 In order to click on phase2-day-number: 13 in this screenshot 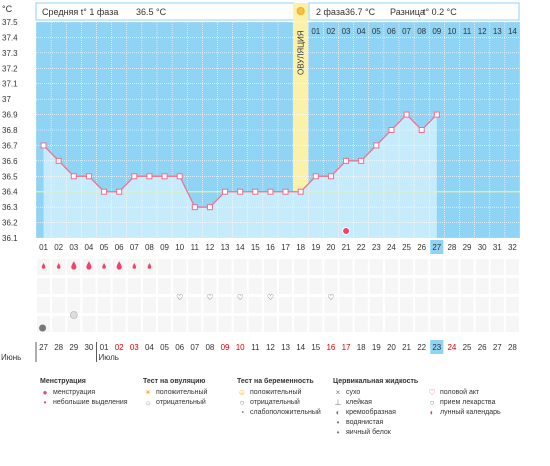, I will do `click(497, 31)`.